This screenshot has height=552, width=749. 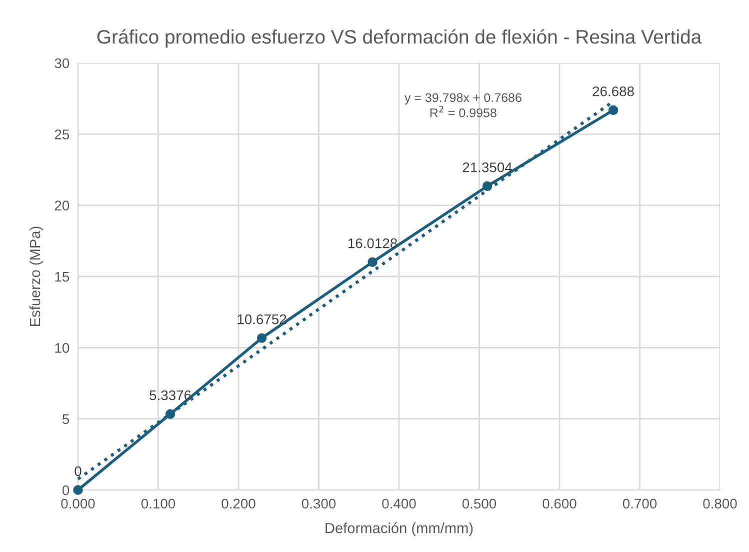 What do you see at coordinates (399, 529) in the screenshot?
I see `x-axis-title: Deformación (mm/mm)` at bounding box center [399, 529].